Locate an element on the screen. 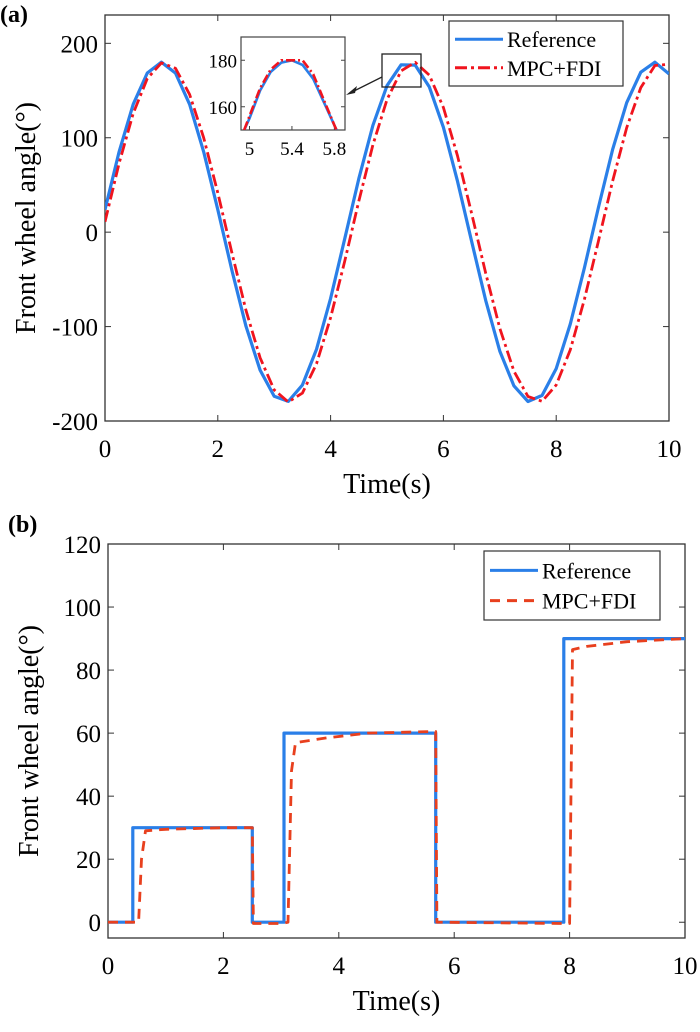 The height and width of the screenshot is (1032, 700). inset-series-line-mpc-fdi is located at coordinates (290, 94).